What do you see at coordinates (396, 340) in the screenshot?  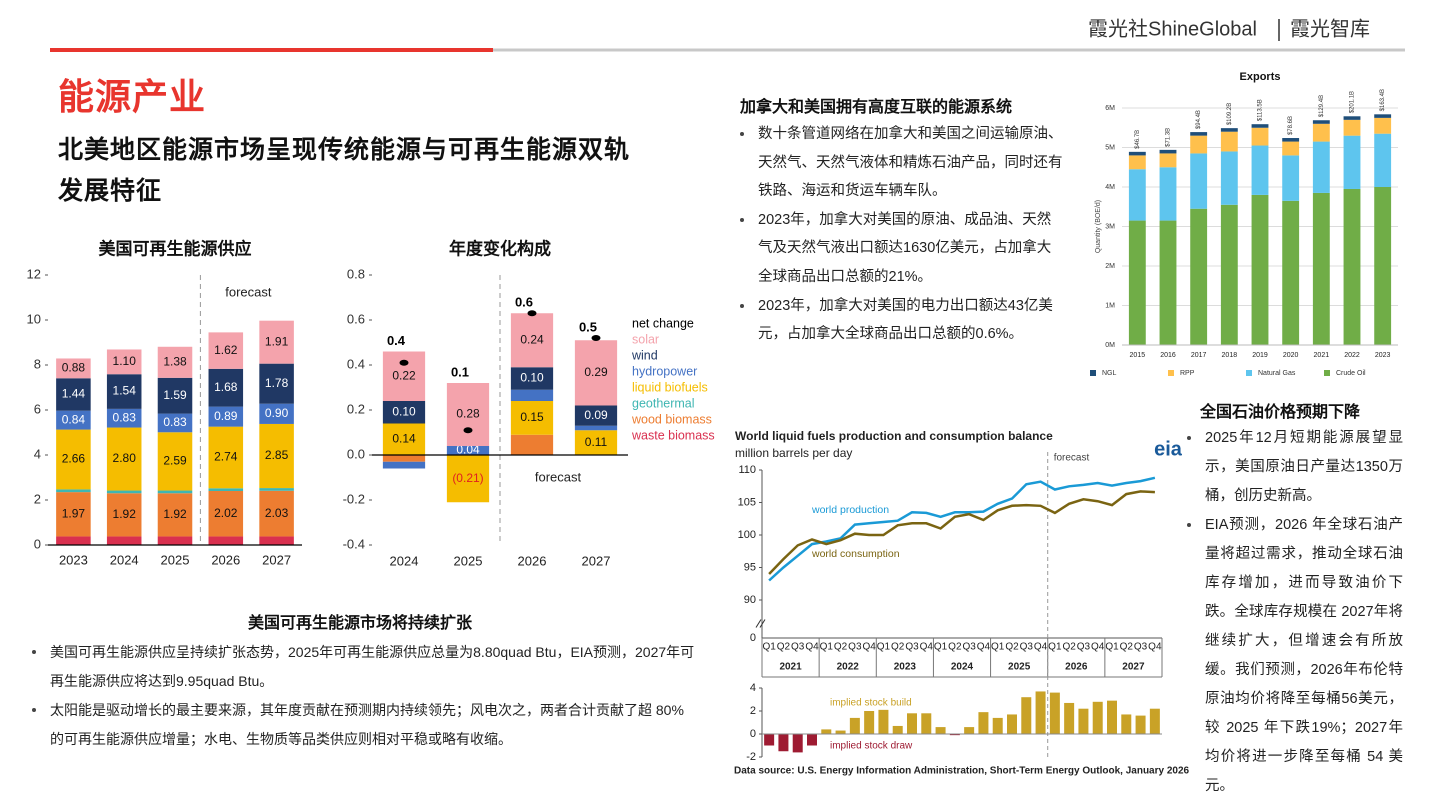 I see `net-label: 0.4` at bounding box center [396, 340].